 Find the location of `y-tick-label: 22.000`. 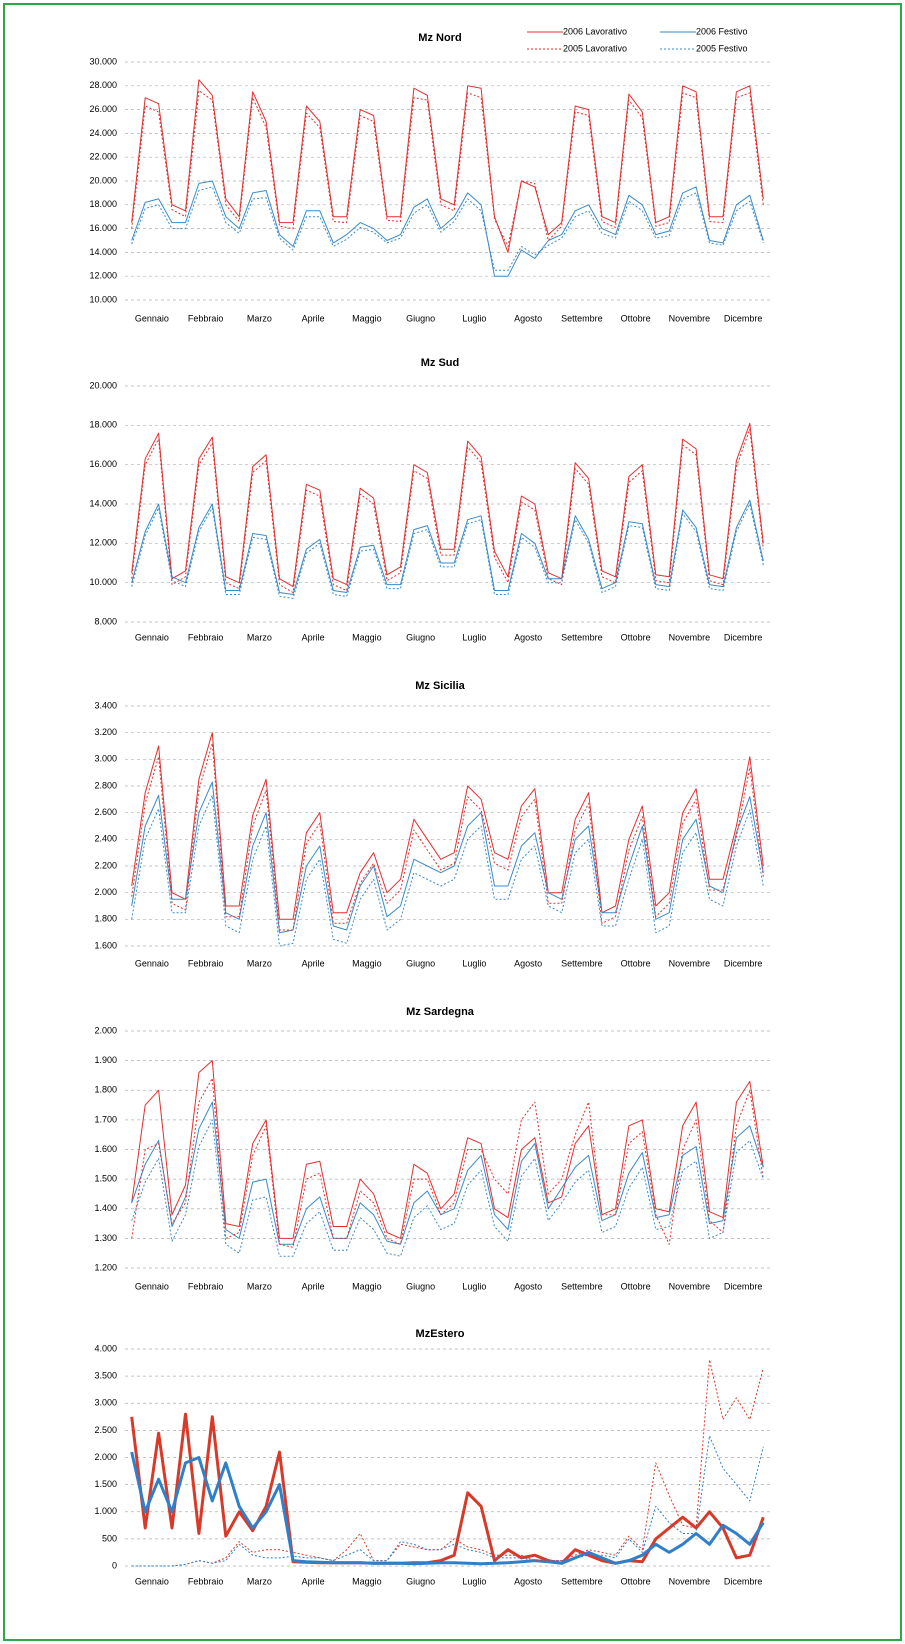

y-tick-label: 22.000 is located at coordinates (103, 157).